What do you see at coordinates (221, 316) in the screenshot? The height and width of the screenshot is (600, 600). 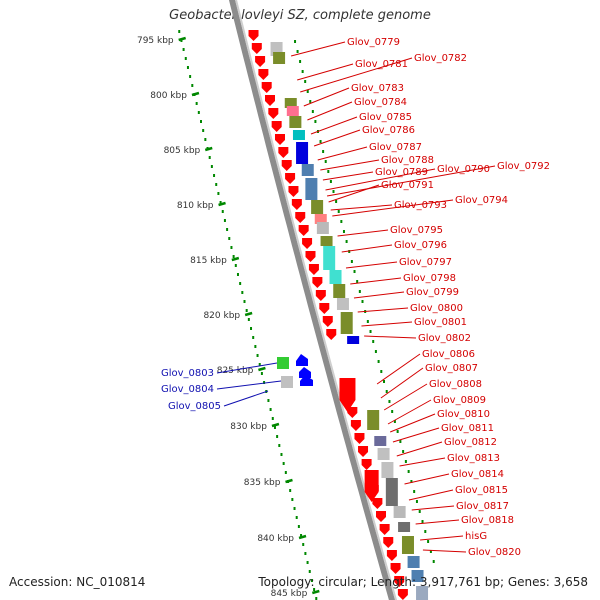 I see `scale-tick-label: 820 kbp` at bounding box center [221, 316].